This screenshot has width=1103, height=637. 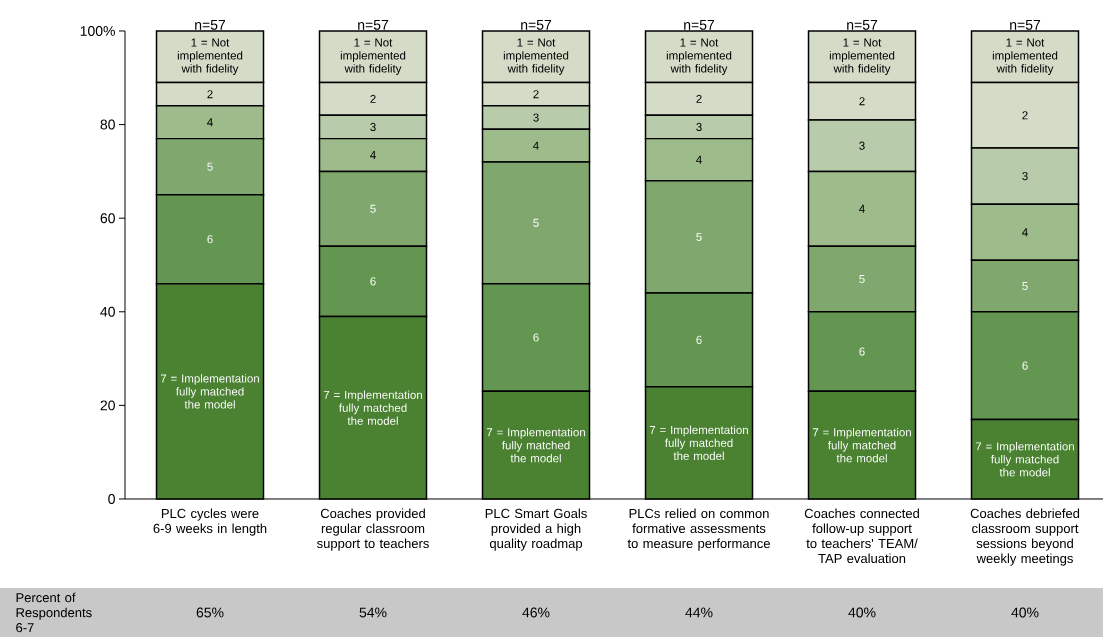 What do you see at coordinates (1025, 286) in the screenshot?
I see `series-label: 5` at bounding box center [1025, 286].